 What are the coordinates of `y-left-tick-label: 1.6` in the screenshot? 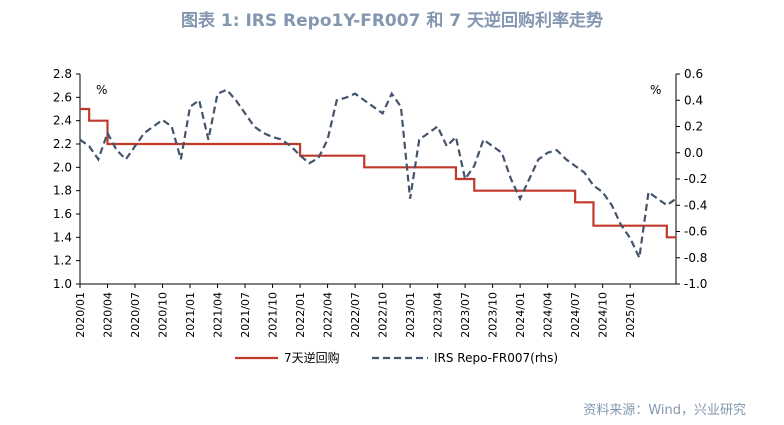 It's located at (62, 214).